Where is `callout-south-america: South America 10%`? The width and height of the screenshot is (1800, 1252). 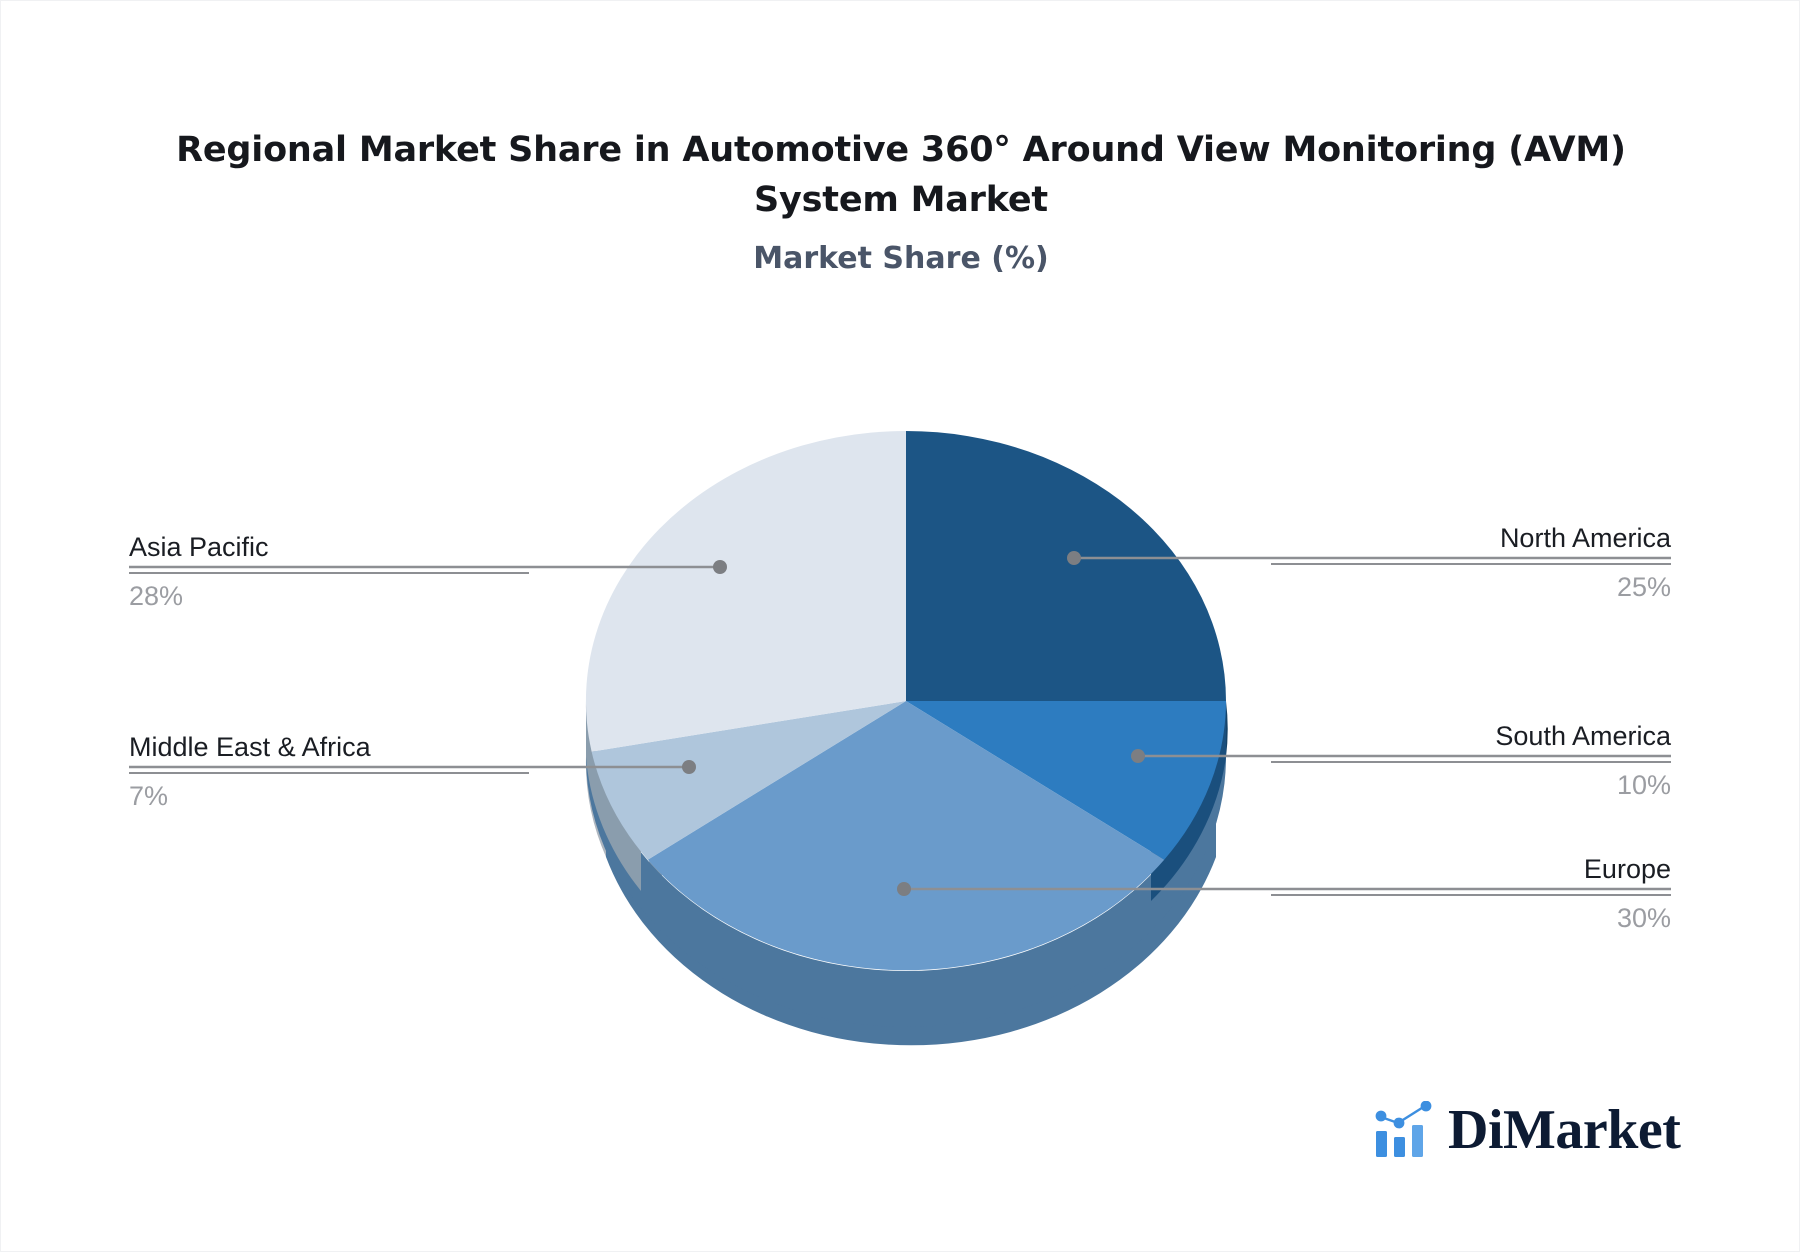 callout-south-america: South America 10% is located at coordinates (1471, 761).